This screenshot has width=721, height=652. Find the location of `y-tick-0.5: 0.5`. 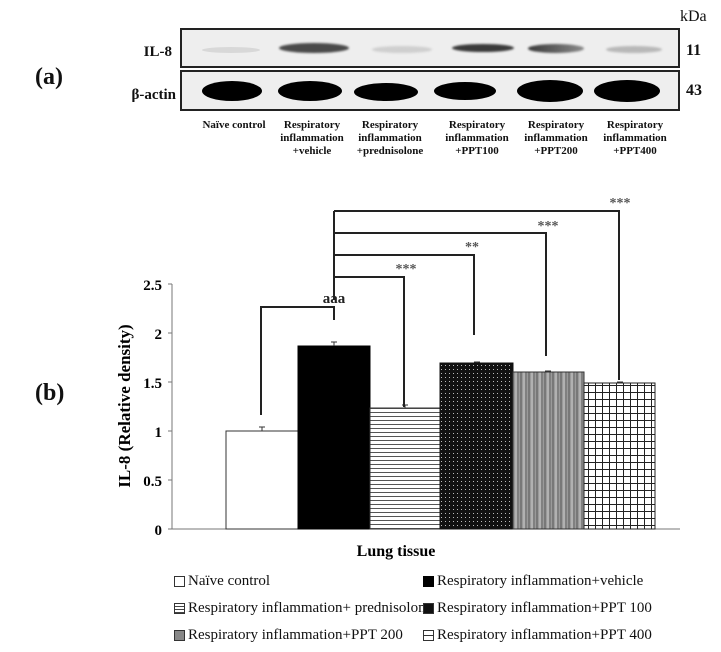

y-tick-0.5: 0.5 is located at coordinates (152, 482).